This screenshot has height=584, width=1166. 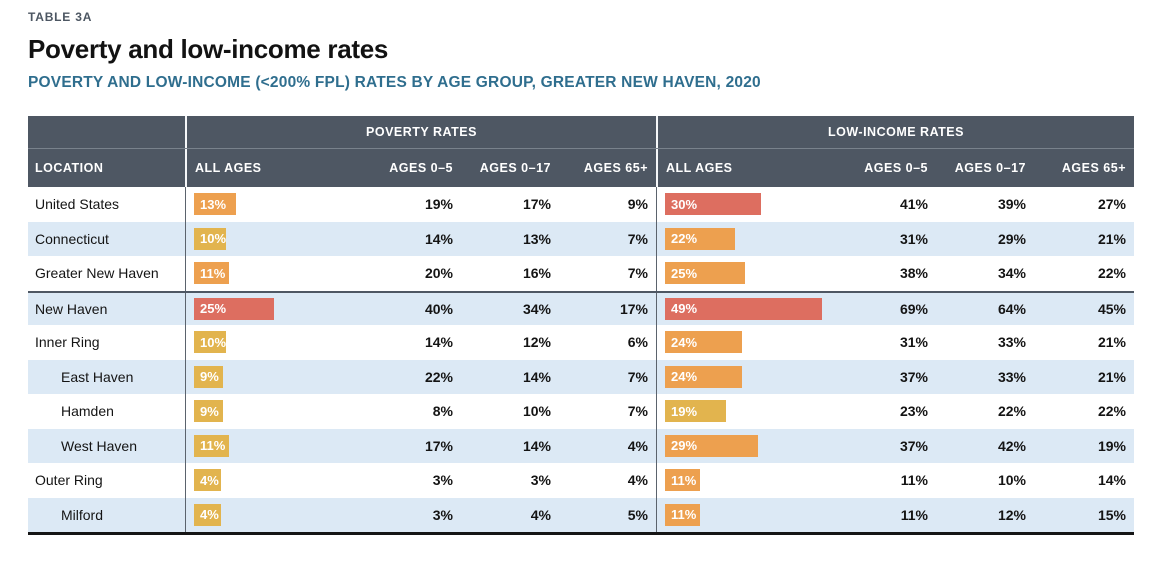 What do you see at coordinates (581, 480) in the screenshot?
I see `table-row: Outer Ring 4% 3% 3% 4% 11% 11% 10% 14%` at bounding box center [581, 480].